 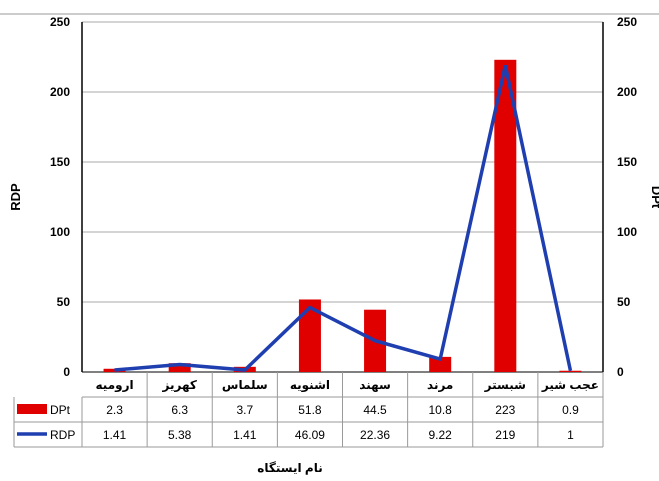 I want to click on y-tick-label: 250, so click(x=60, y=22).